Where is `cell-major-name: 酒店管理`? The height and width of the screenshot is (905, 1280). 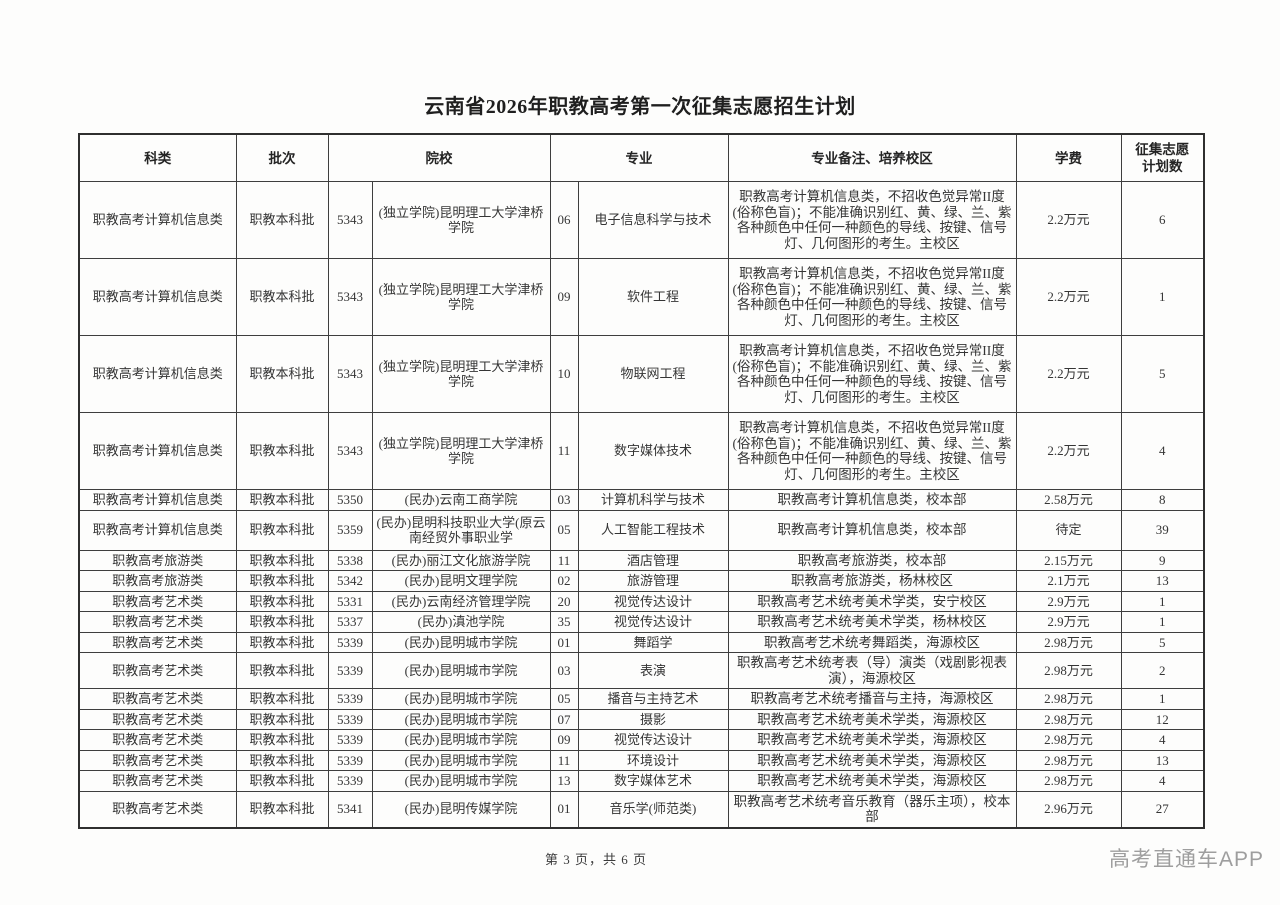 cell-major-name: 酒店管理 is located at coordinates (653, 560).